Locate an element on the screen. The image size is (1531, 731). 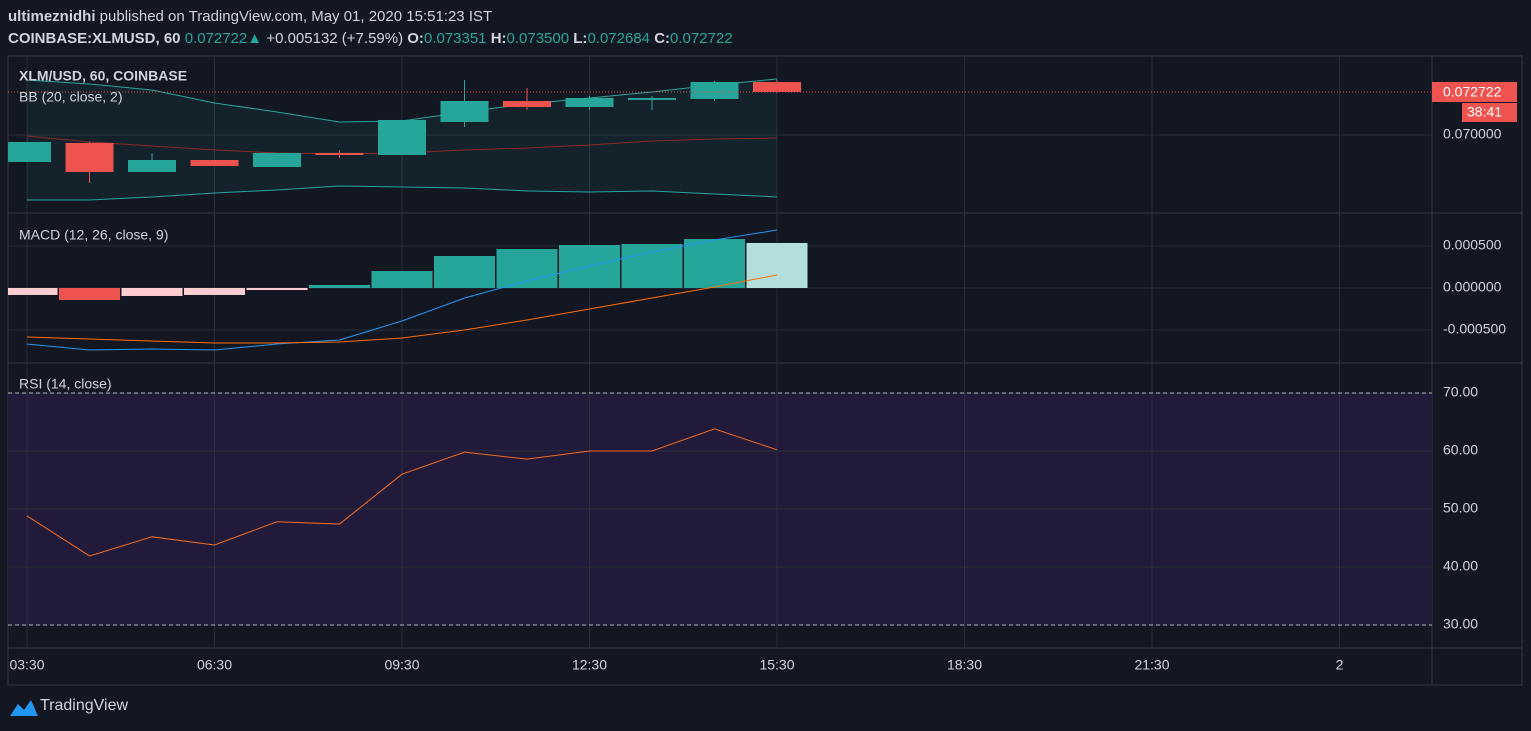
y-tick-label: 0.000000 is located at coordinates (1472, 287).